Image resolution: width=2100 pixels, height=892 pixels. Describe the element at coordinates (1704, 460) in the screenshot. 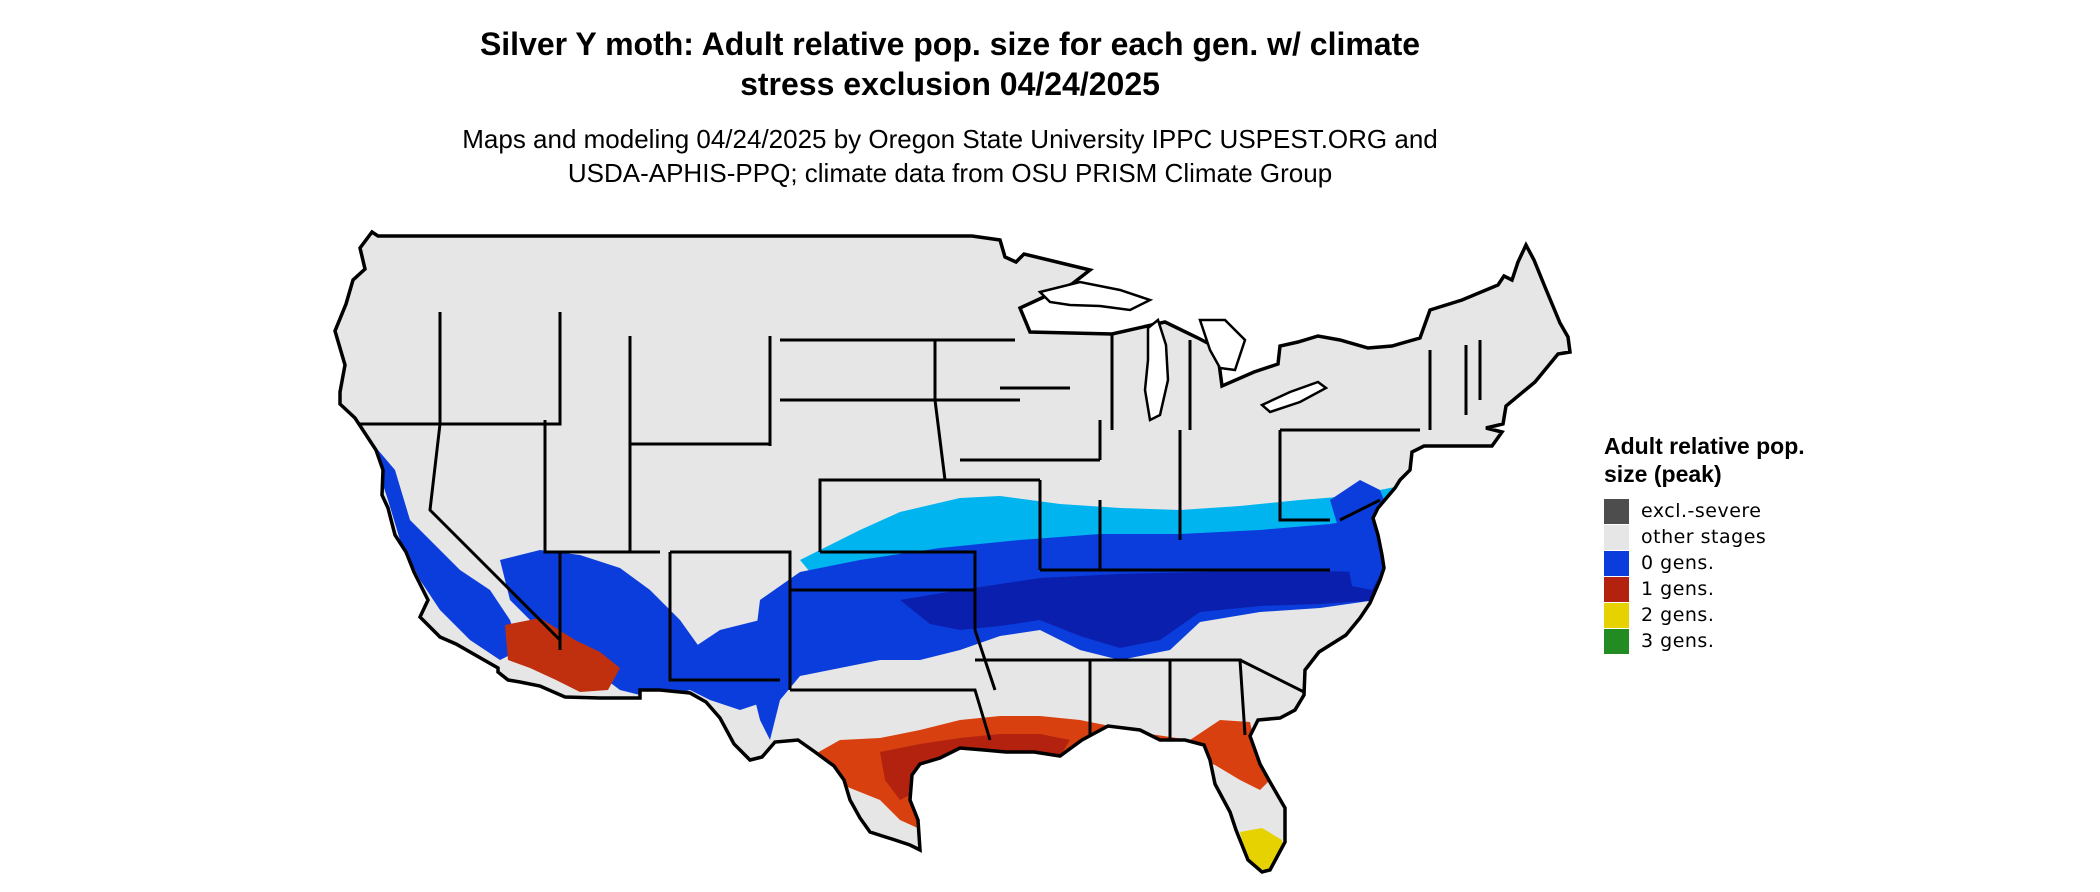

I see `legend-title: Adult relative pop. size (peak)` at that location.